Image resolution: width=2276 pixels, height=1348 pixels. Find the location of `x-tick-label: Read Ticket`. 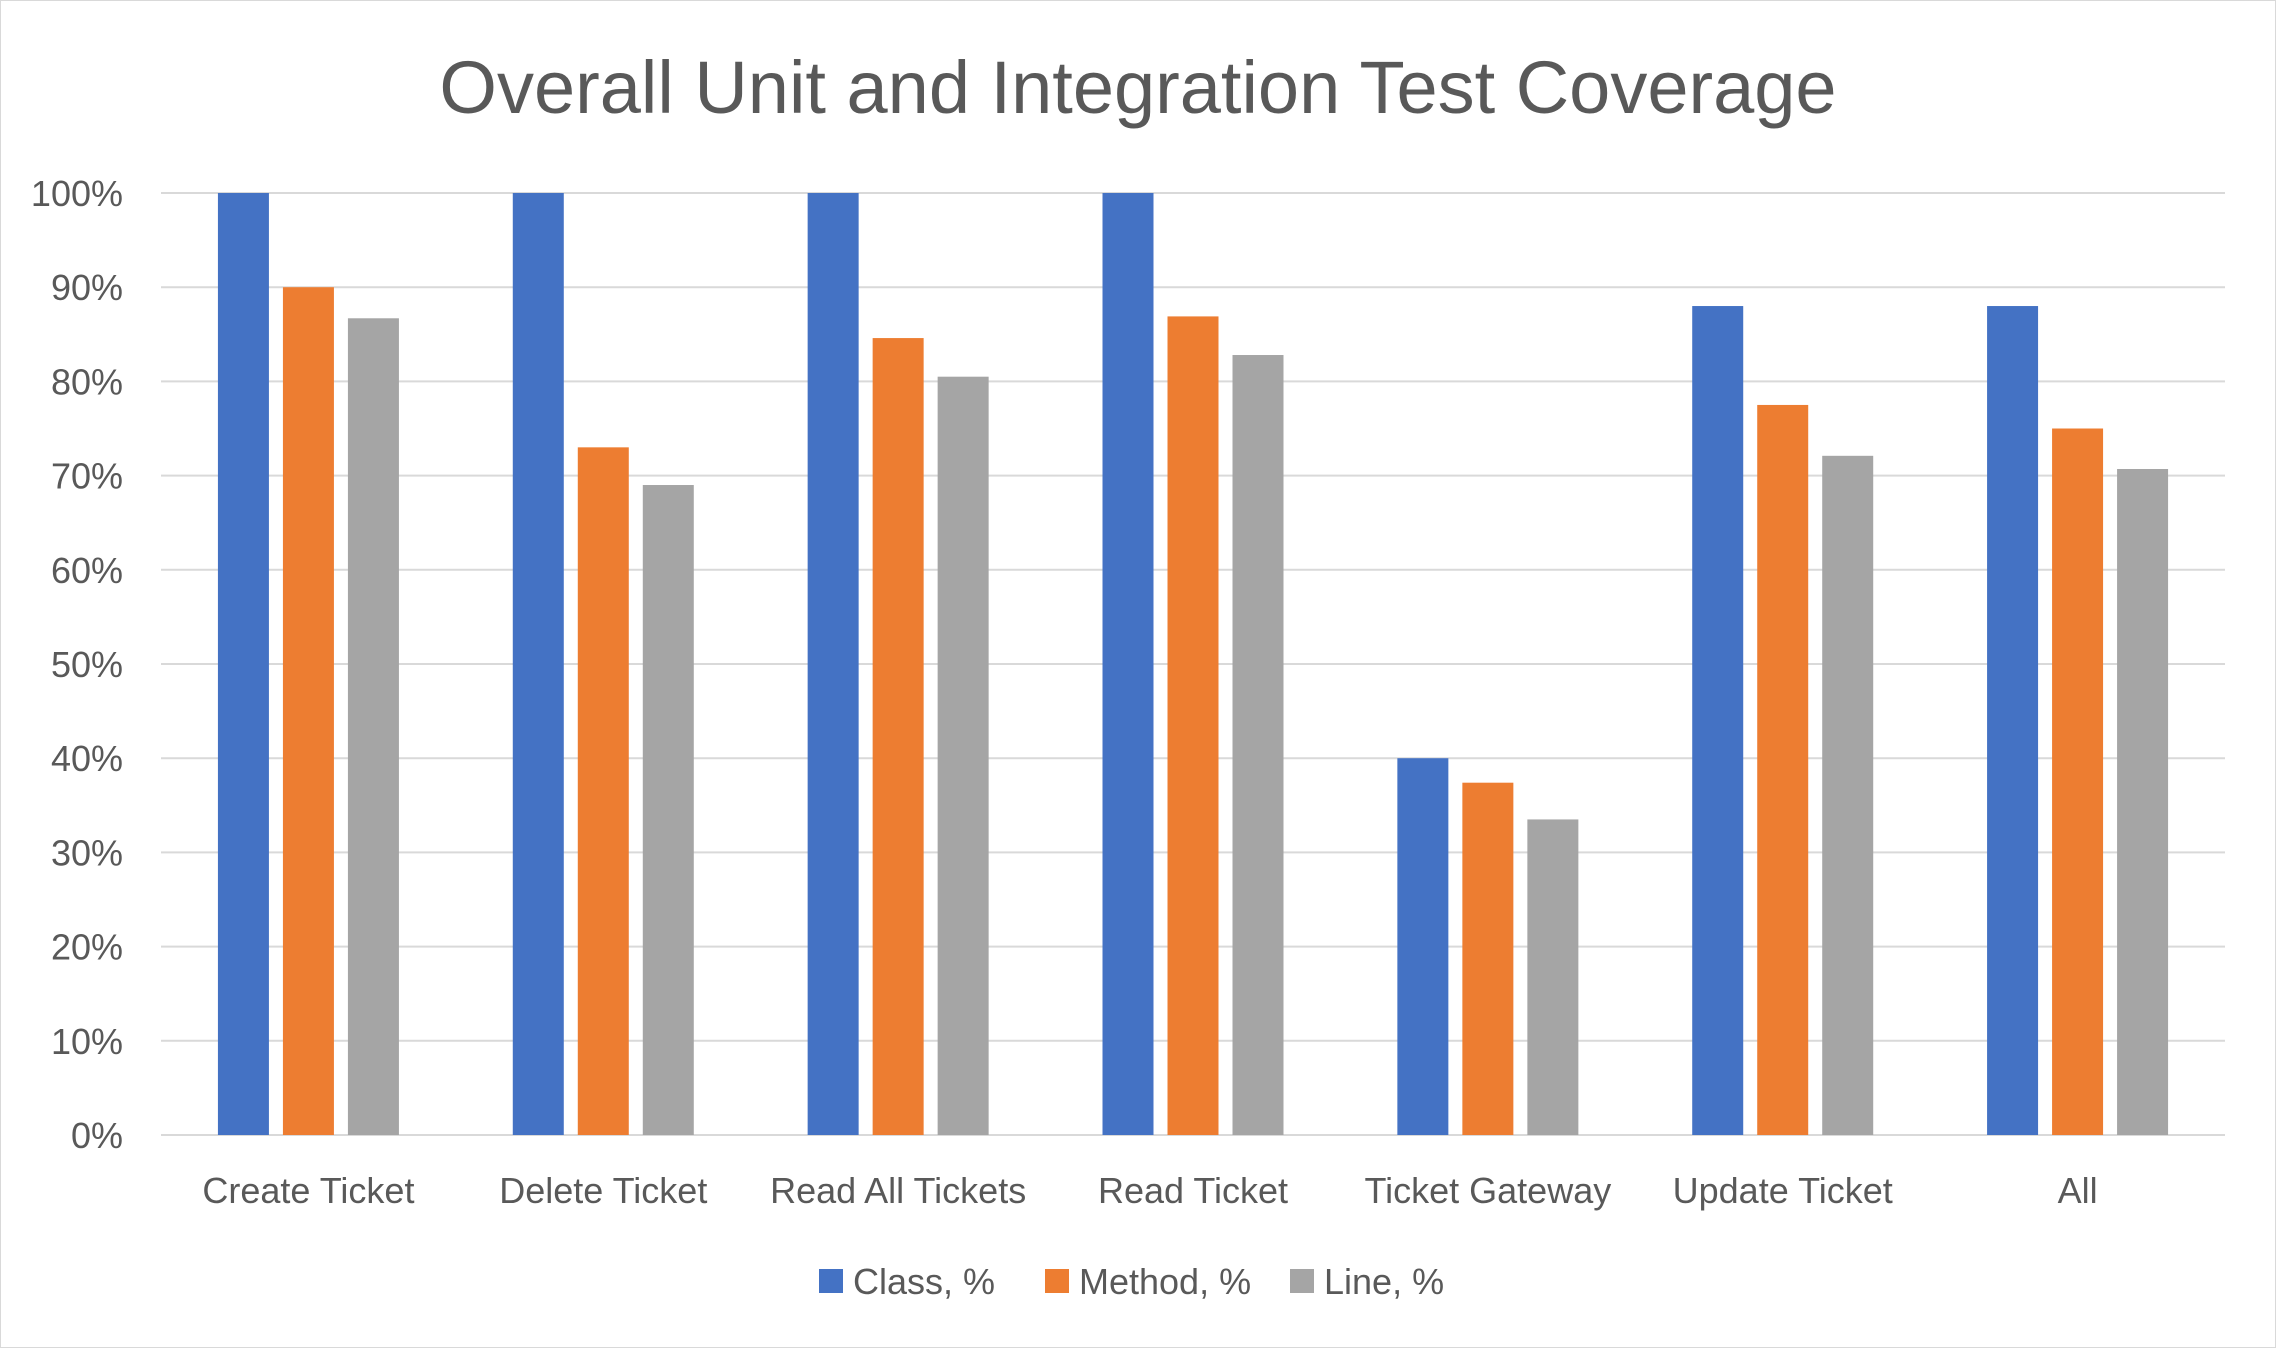

x-tick-label: Read Ticket is located at coordinates (1193, 1190).